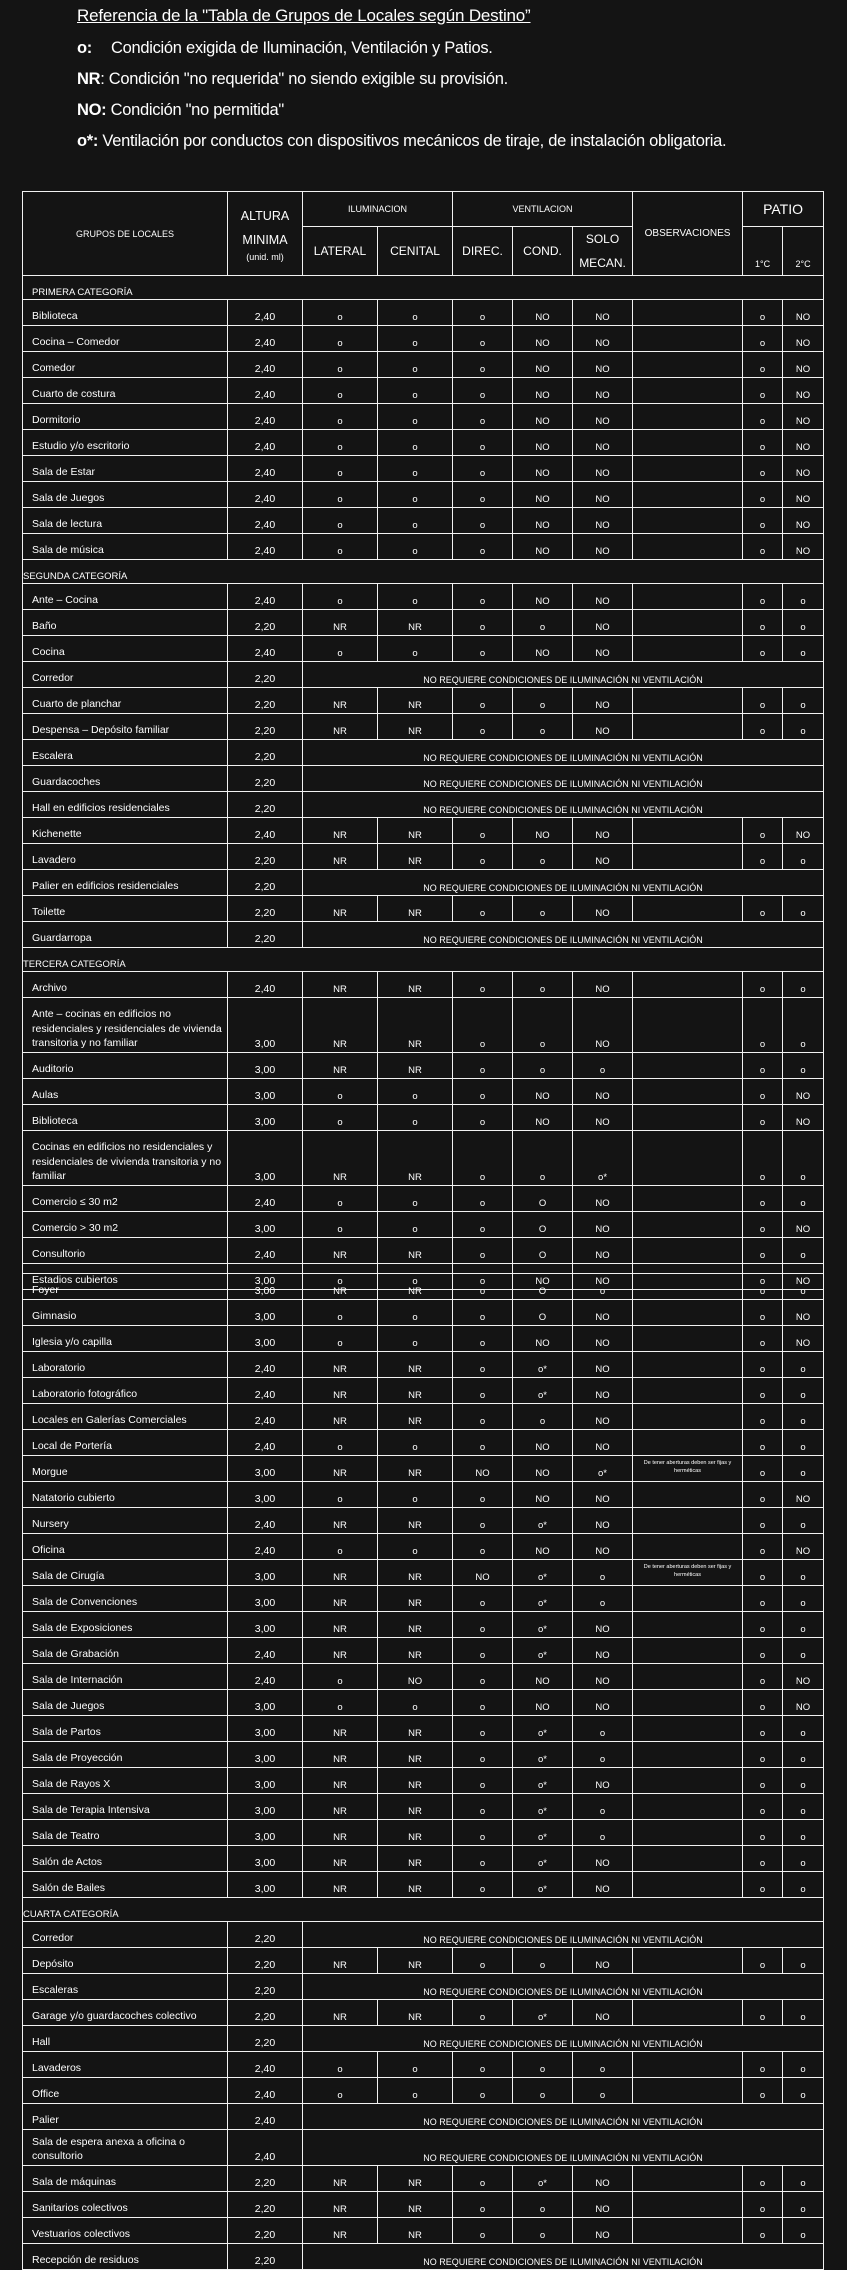 This screenshot has width=847, height=2270. Describe the element at coordinates (125, 2090) in the screenshot. I see `local-name: Office` at that location.